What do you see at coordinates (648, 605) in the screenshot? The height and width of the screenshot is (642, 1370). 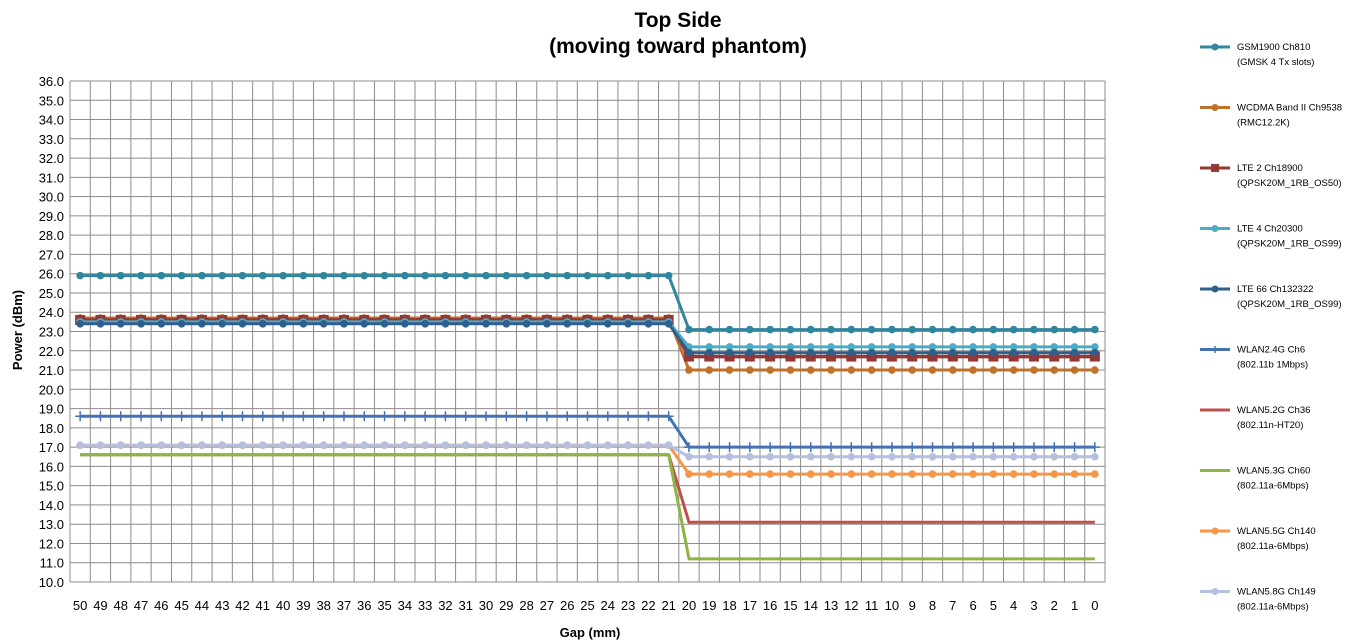 I see `x-tick-label: 22` at bounding box center [648, 605].